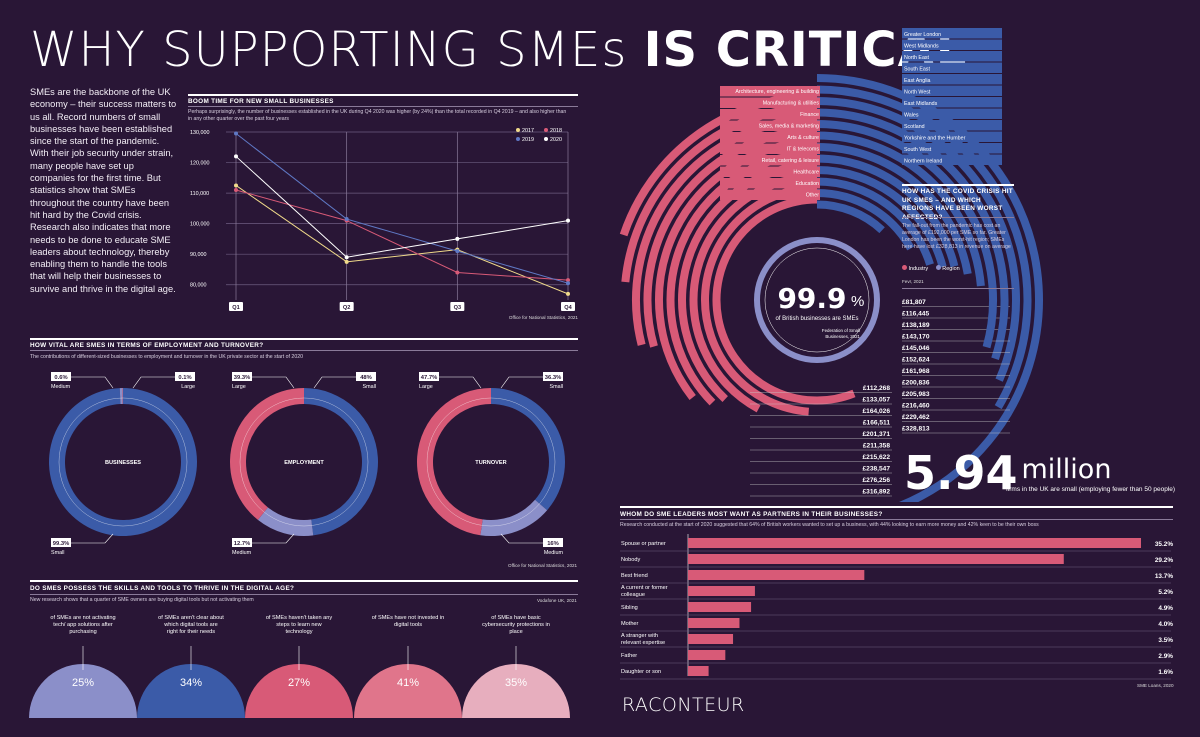 This screenshot has height=737, width=1200. Describe the element at coordinates (60, 378) in the screenshot. I see `pct-label: 0.6%` at that location.